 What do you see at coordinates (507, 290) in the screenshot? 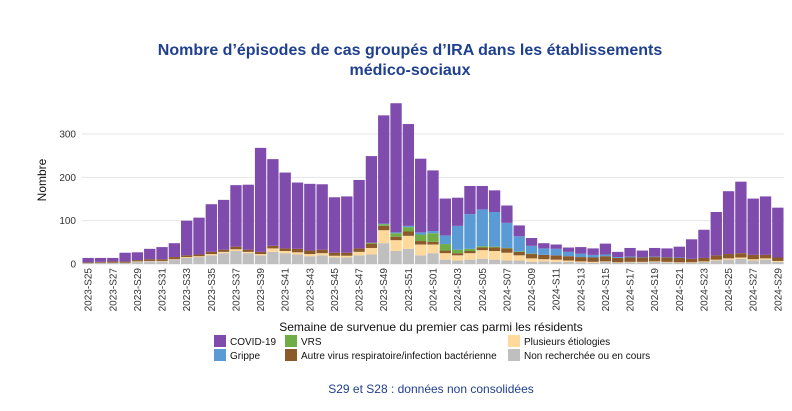
I see `x-tick-label: 2024-S07` at bounding box center [507, 290].